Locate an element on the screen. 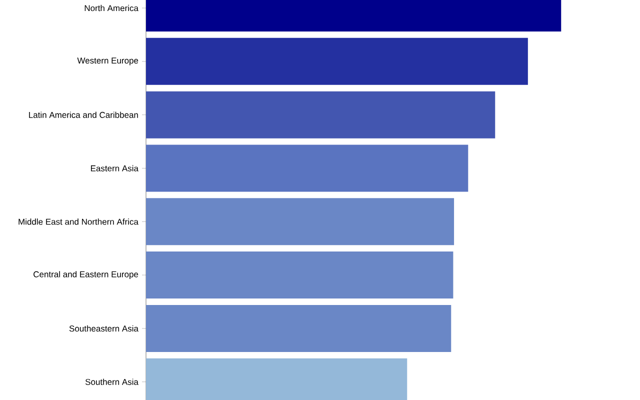  y-tick-label: Latin America and Caribbean is located at coordinates (83, 115).